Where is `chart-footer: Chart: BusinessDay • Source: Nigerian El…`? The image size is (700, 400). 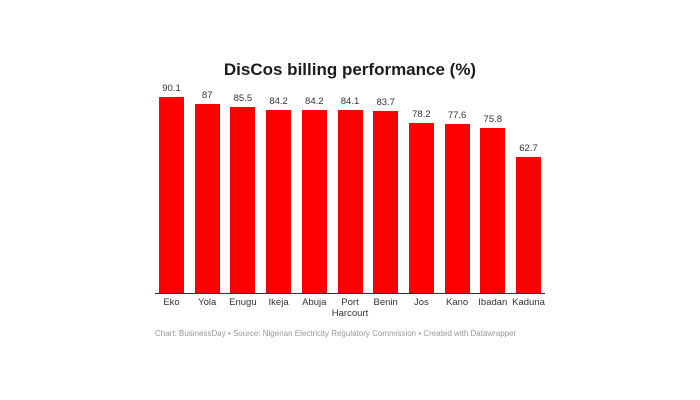
chart-footer: Chart: BusinessDay • Source: Nigerian El… is located at coordinates (336, 333).